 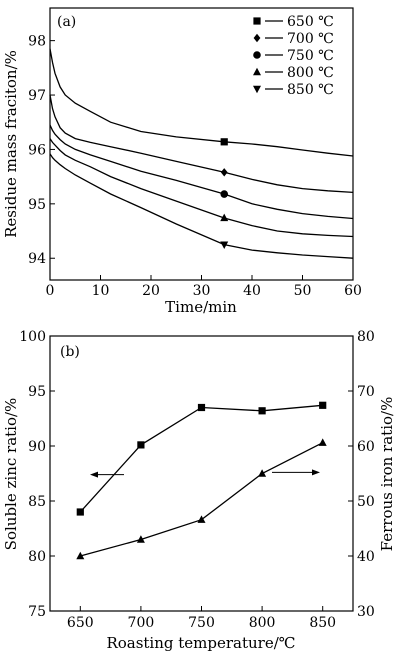 What do you see at coordinates (50, 291) in the screenshot?
I see `panel-a-x-tick-label: 0` at bounding box center [50, 291].